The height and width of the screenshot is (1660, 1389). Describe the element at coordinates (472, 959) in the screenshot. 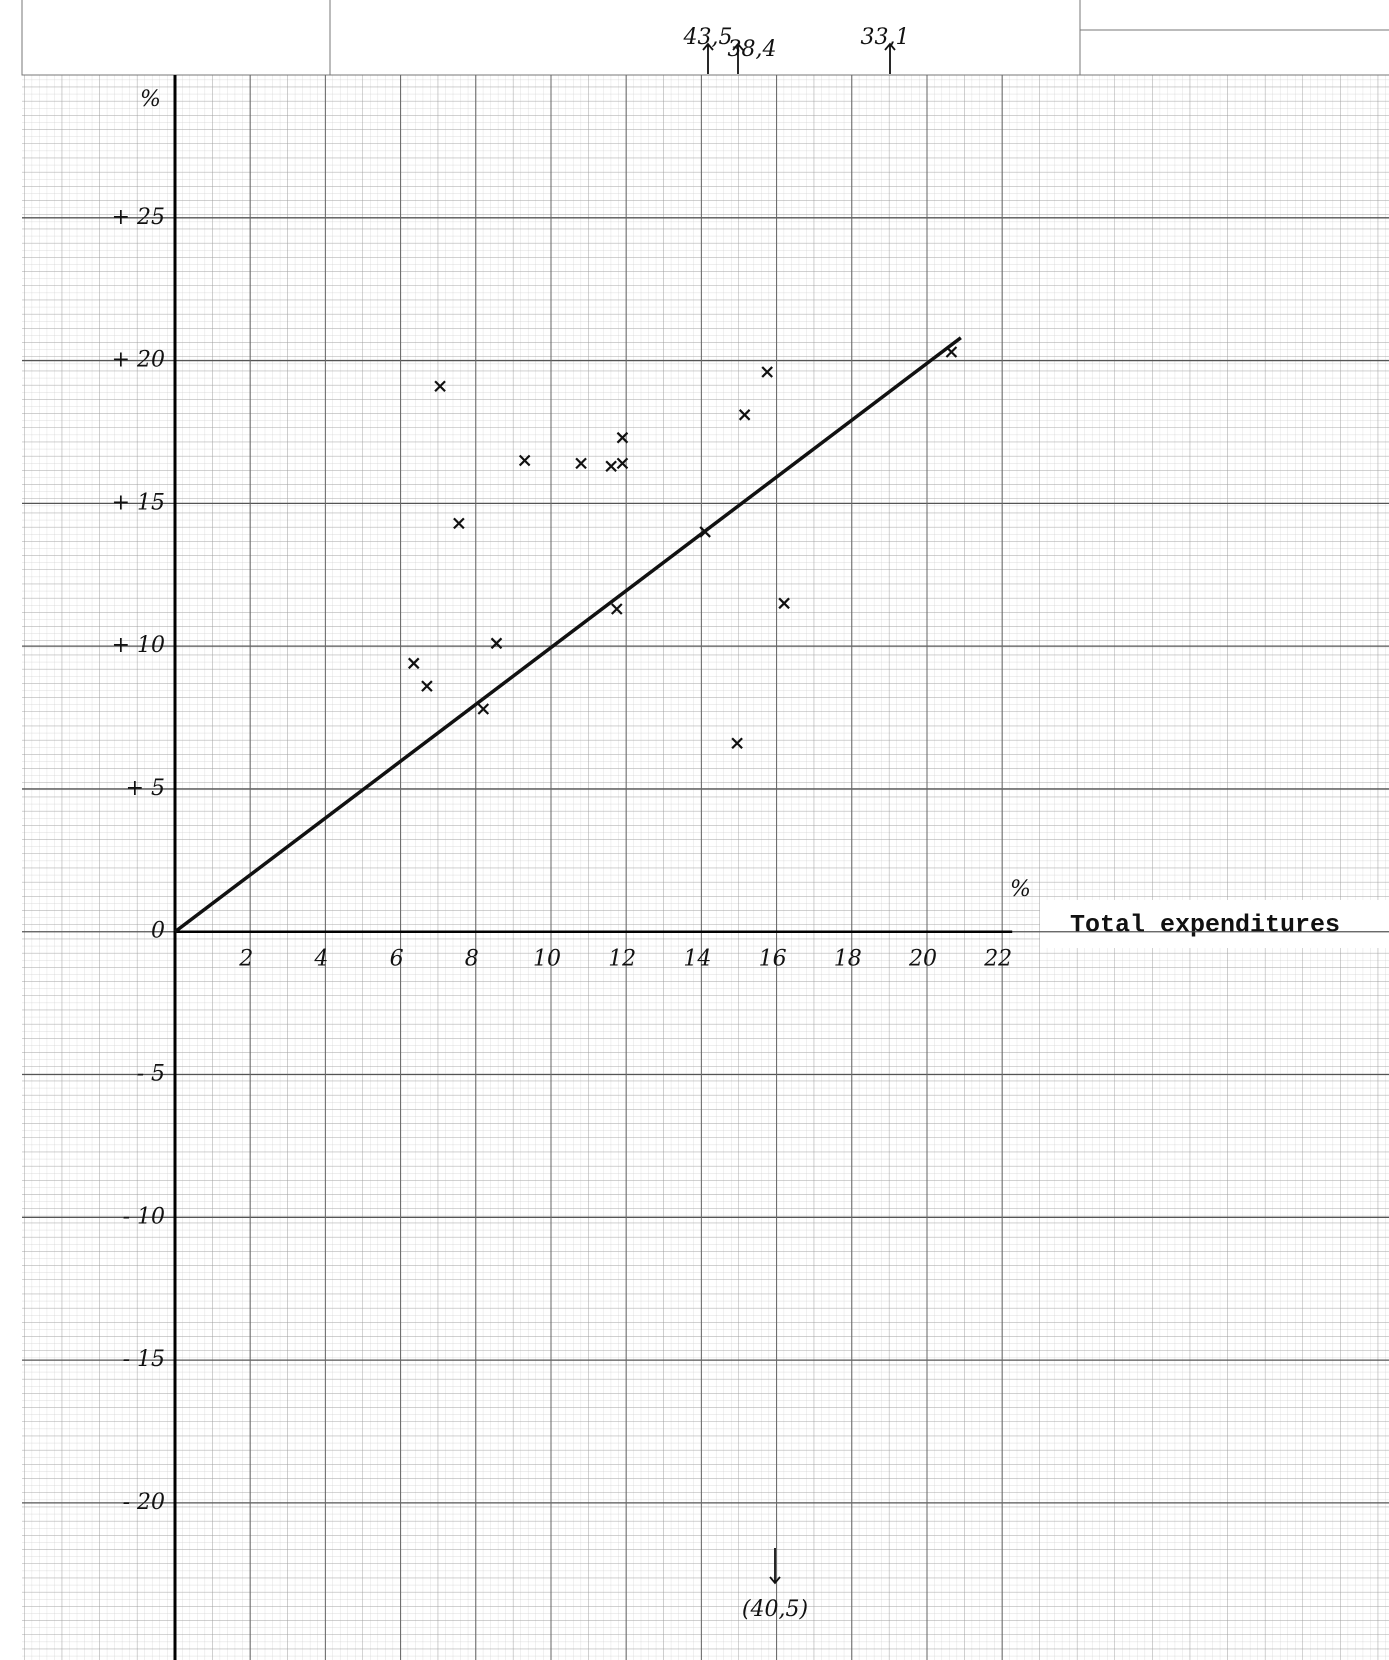

I see `x-tick-label: 8` at that location.